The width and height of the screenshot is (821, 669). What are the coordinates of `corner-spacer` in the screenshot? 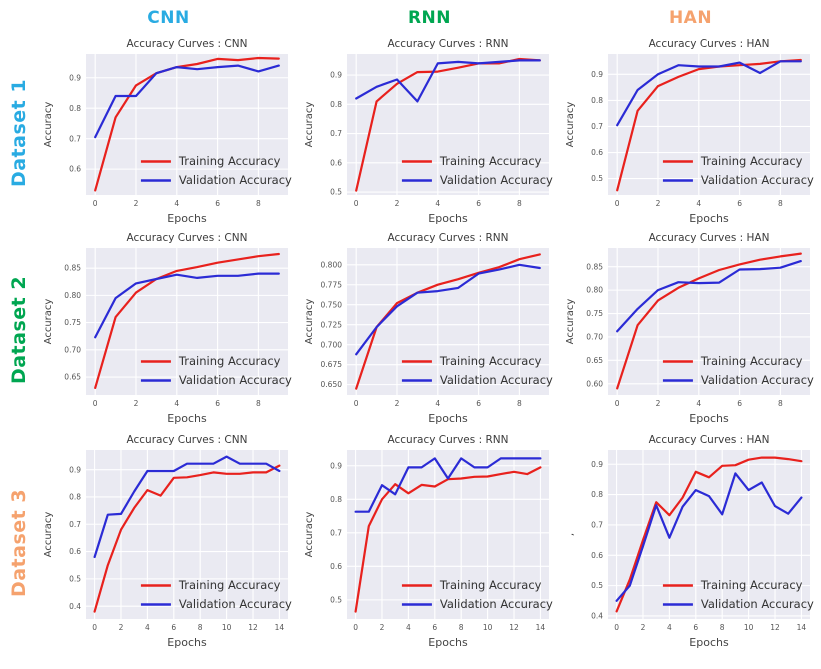 It's located at (19, 18).